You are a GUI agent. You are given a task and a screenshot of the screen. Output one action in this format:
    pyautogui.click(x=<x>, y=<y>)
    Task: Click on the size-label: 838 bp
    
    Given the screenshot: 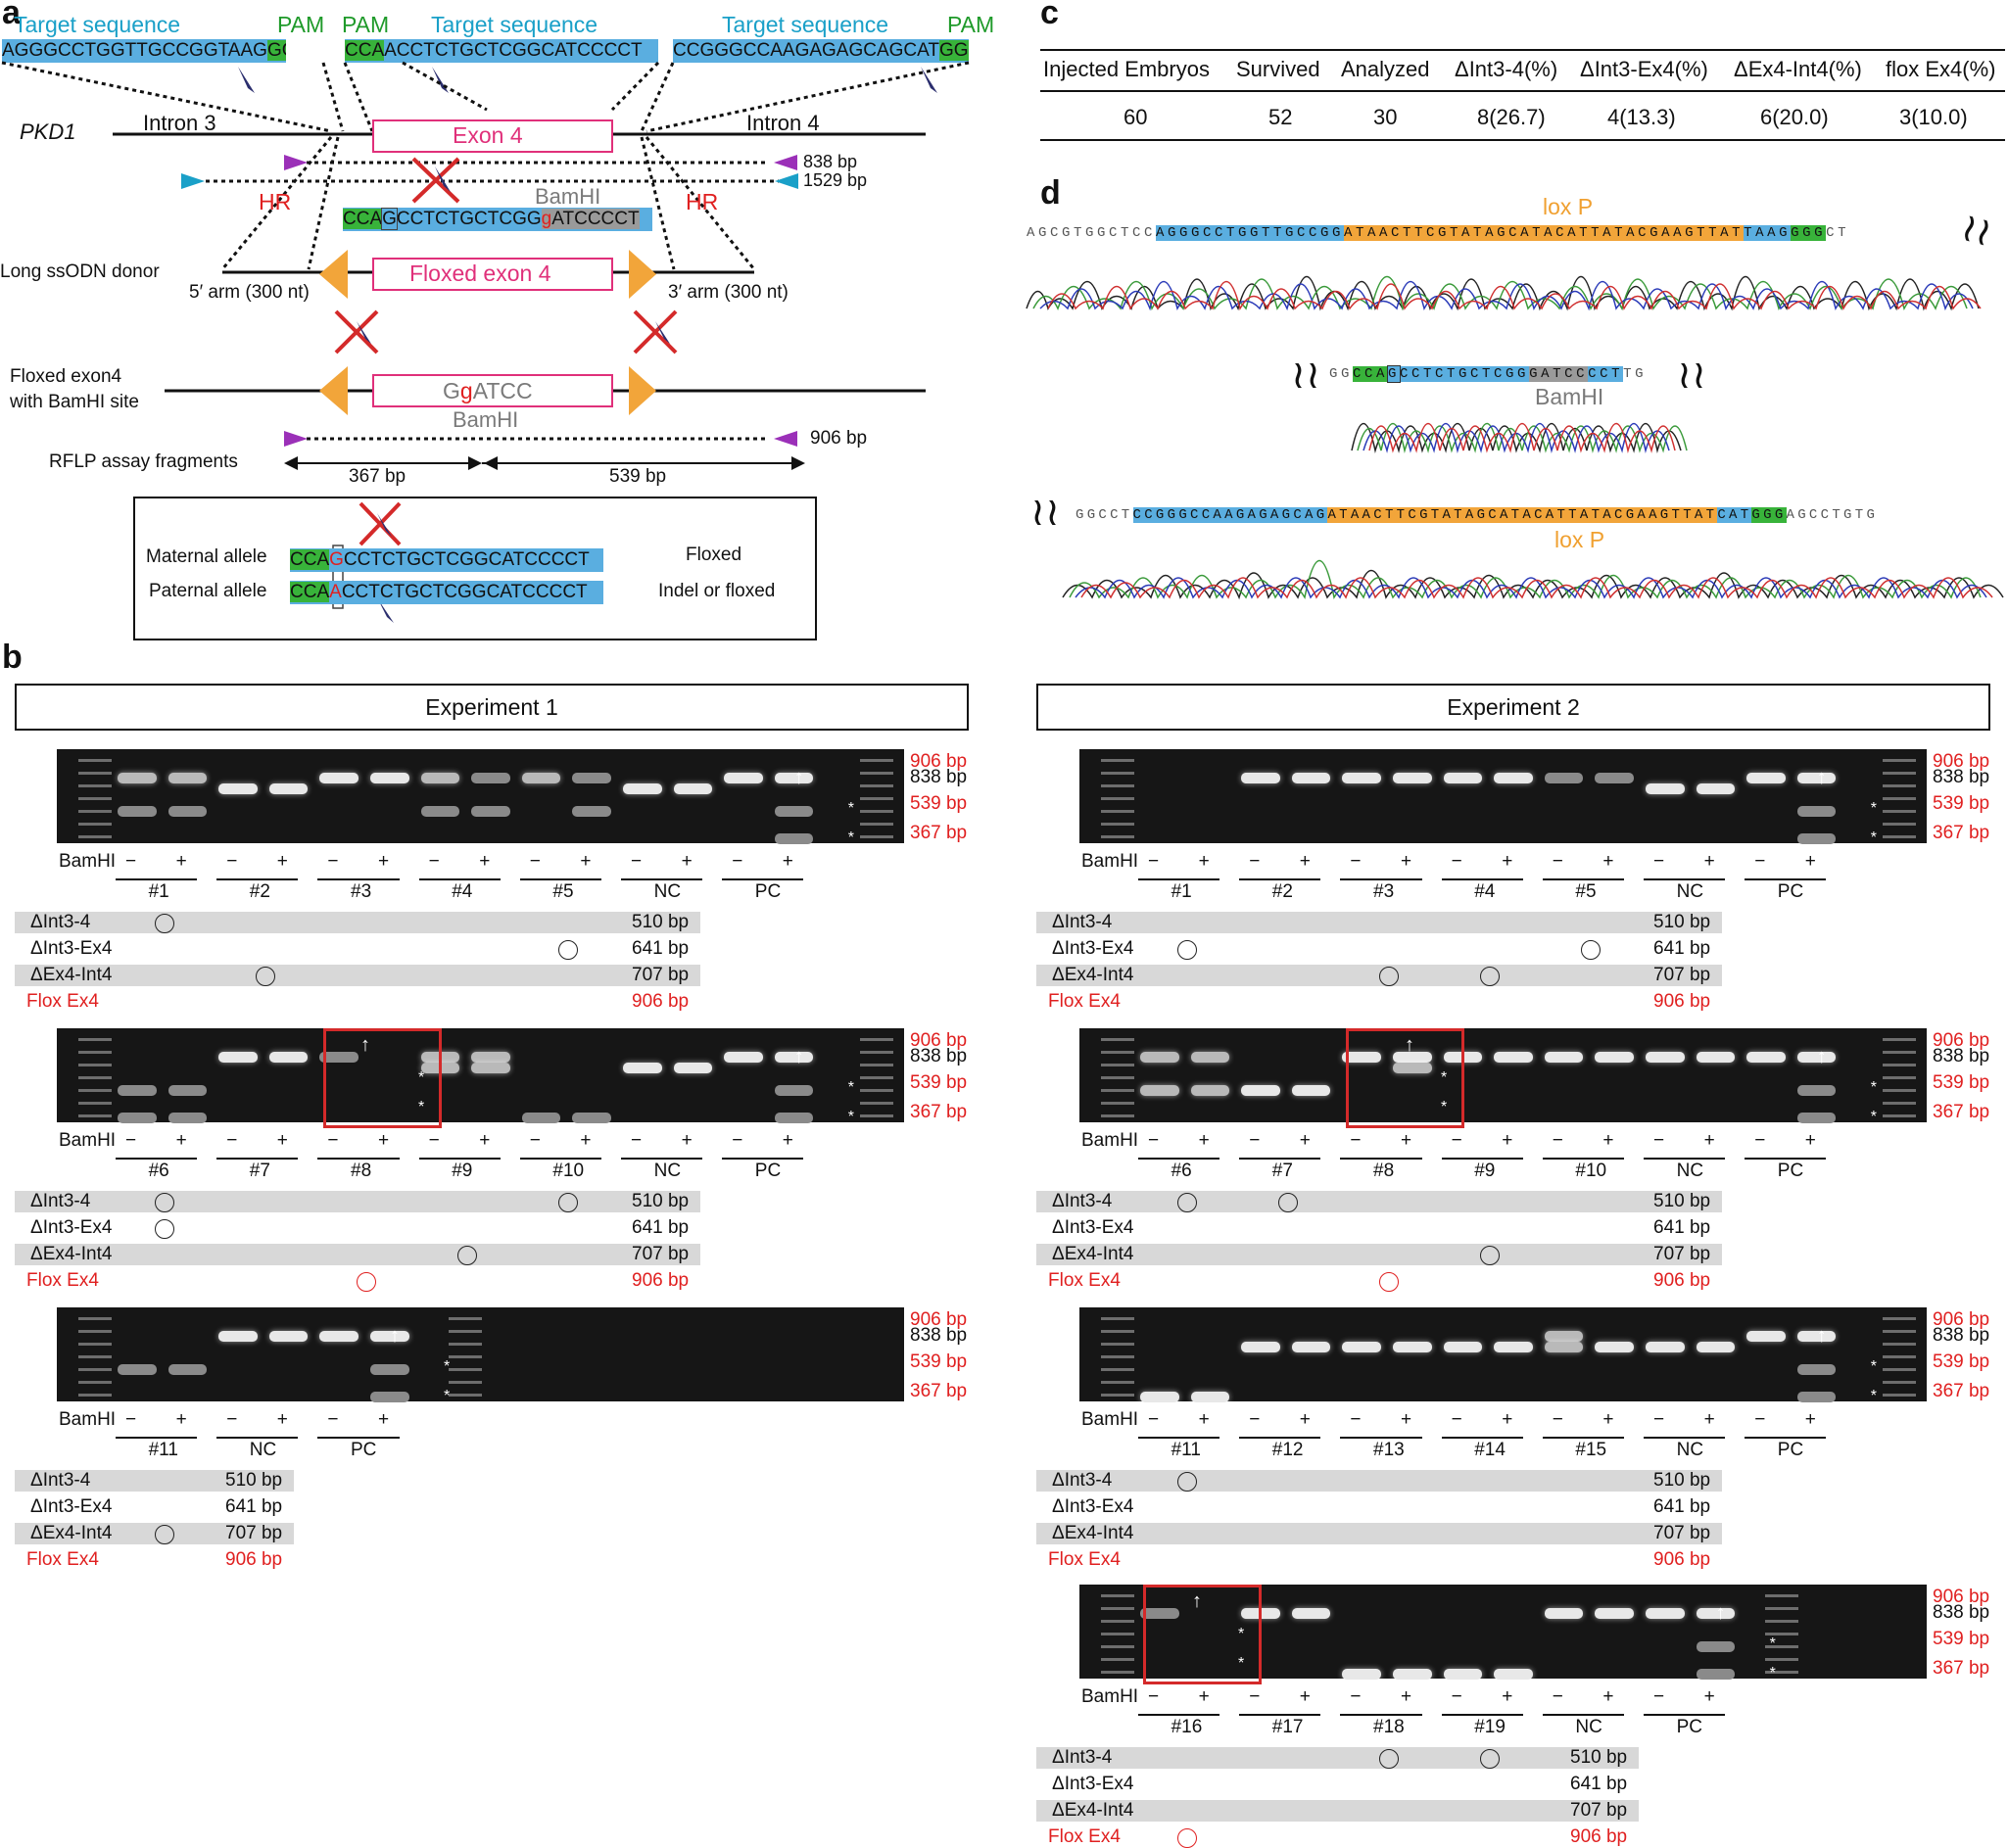 What is the action you would take?
    pyautogui.click(x=939, y=1335)
    